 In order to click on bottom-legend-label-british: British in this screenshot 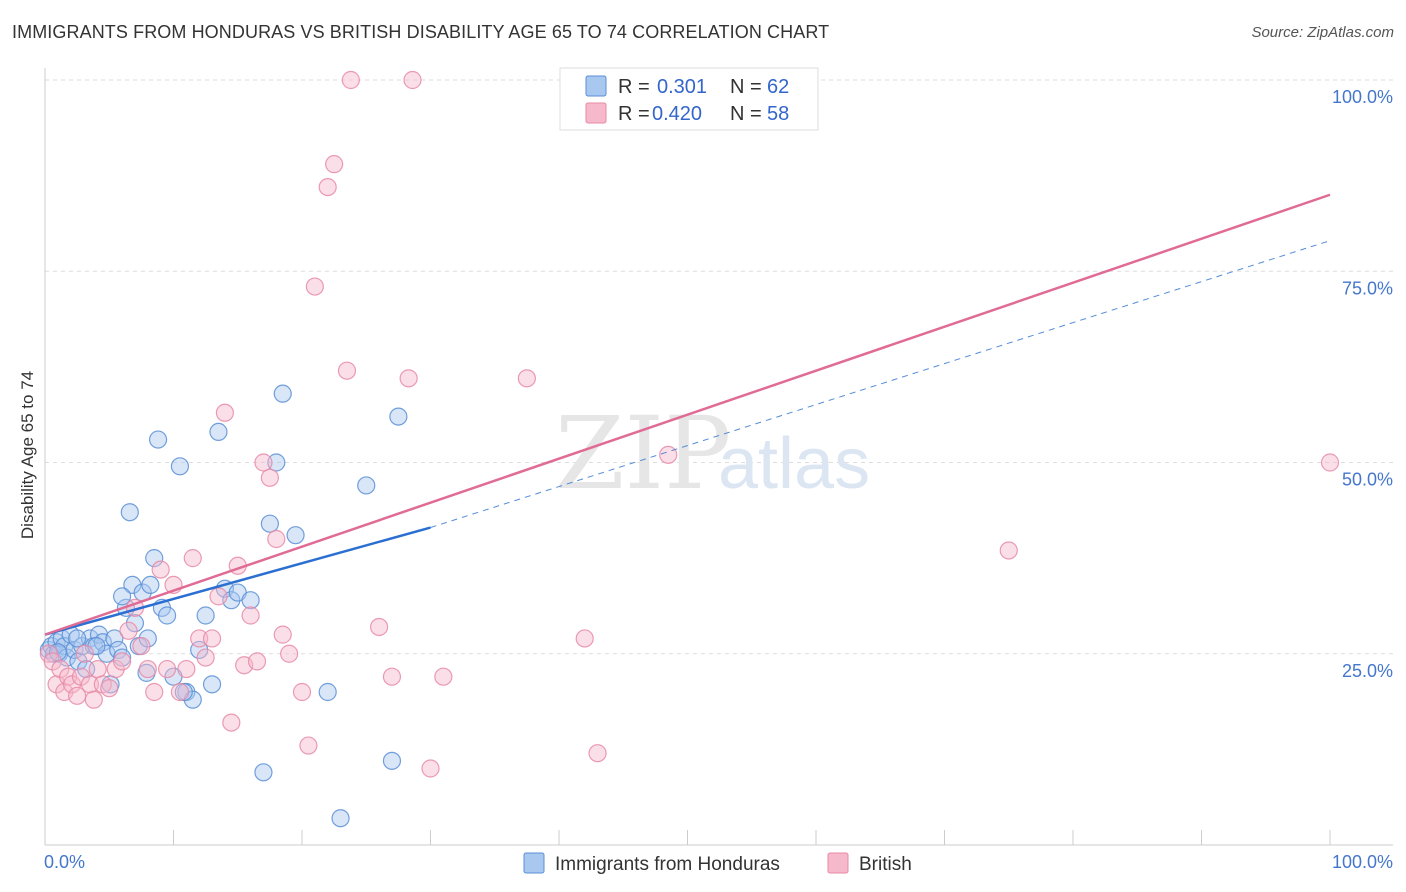, I will do `click(885, 864)`.